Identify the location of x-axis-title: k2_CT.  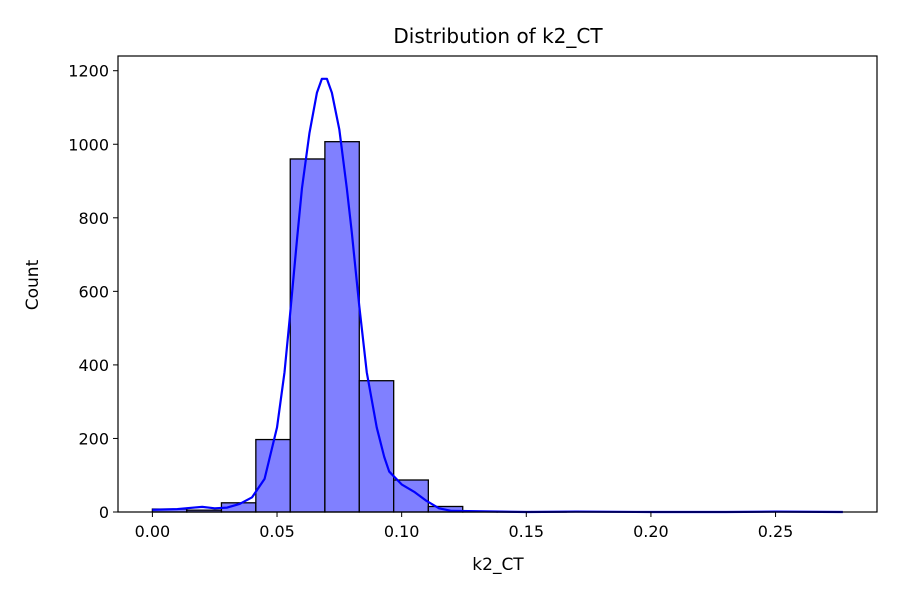
(498, 565).